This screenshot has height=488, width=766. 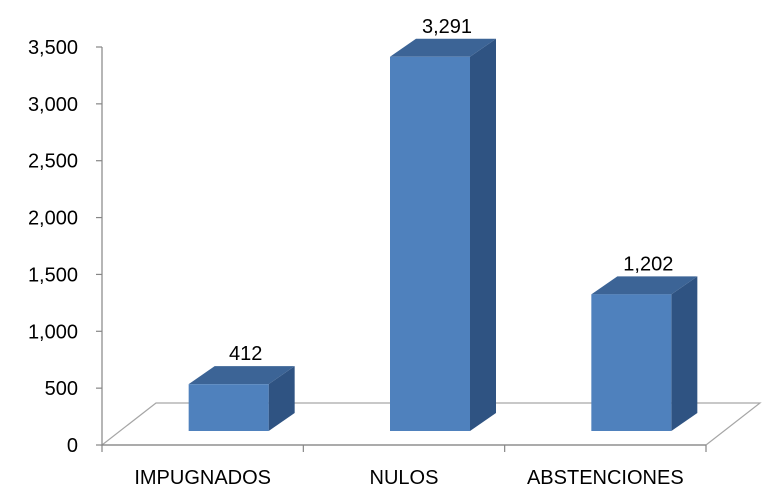 I want to click on x-category-label: IMPUGNADOS, so click(x=202, y=477).